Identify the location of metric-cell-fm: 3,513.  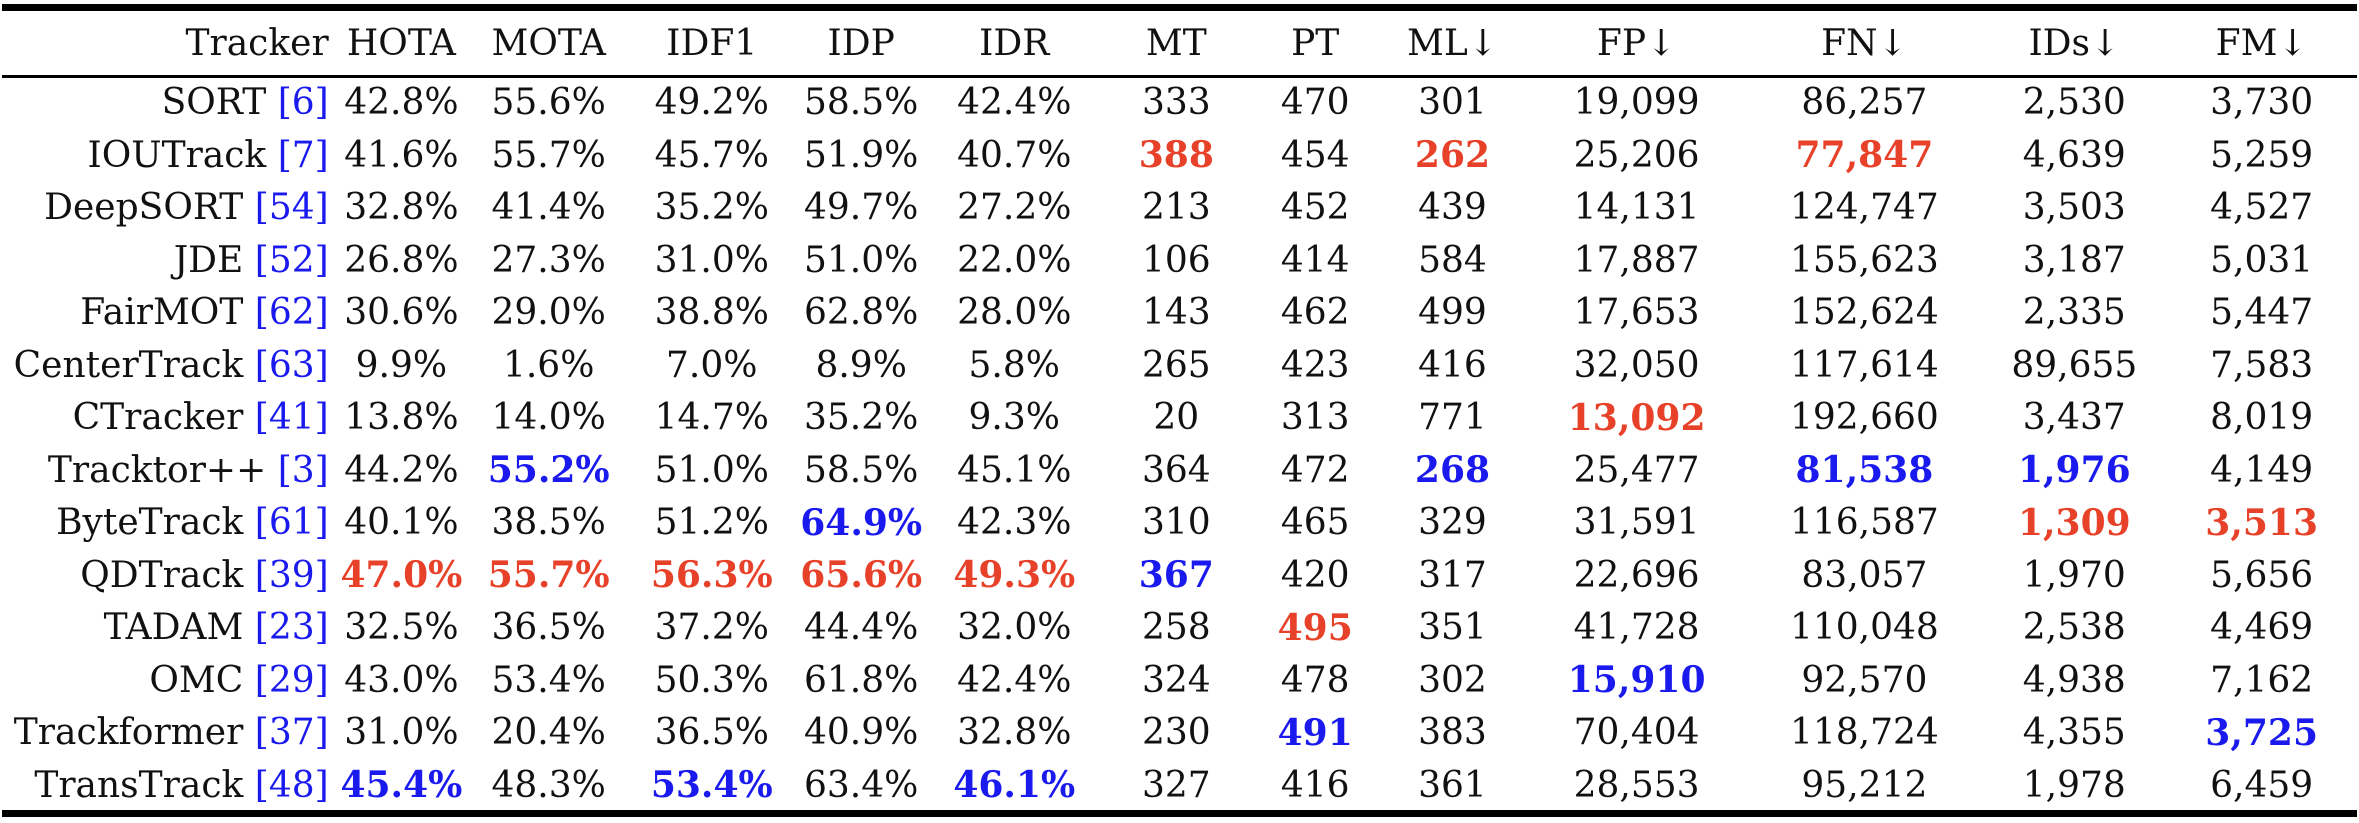
(2261, 522).